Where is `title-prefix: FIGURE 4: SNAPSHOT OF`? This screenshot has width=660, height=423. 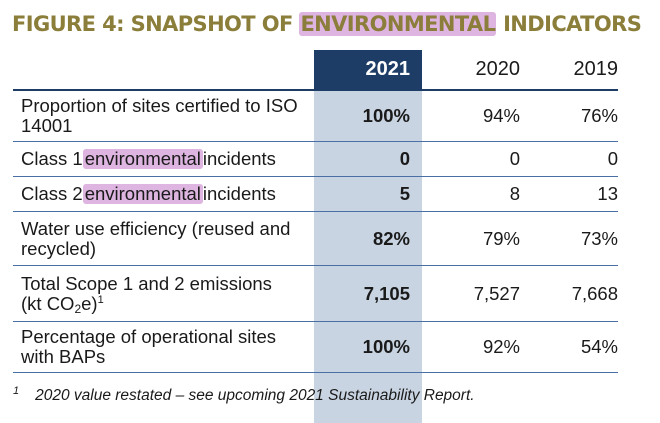
title-prefix: FIGURE 4: SNAPSHOT OF is located at coordinates (155, 24).